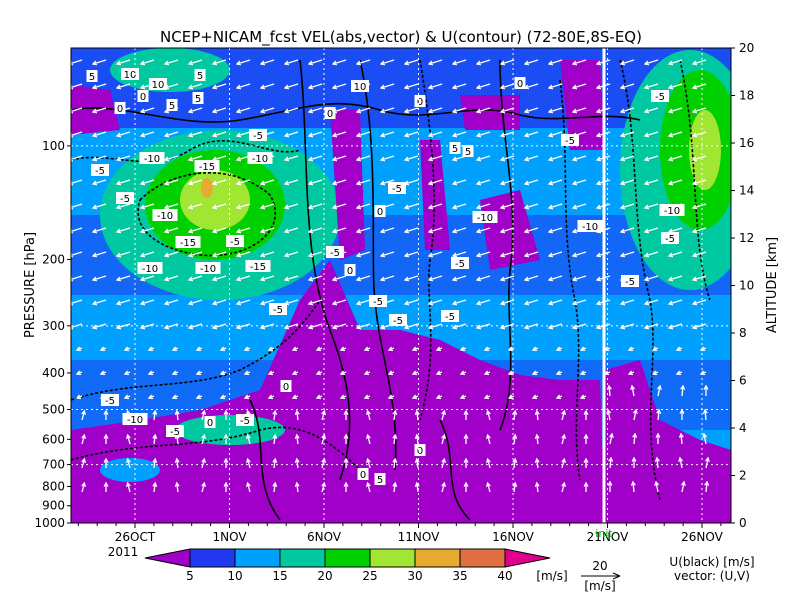 This screenshot has width=800, height=600. I want to click on altitude-tick-label: 10, so click(746, 286).